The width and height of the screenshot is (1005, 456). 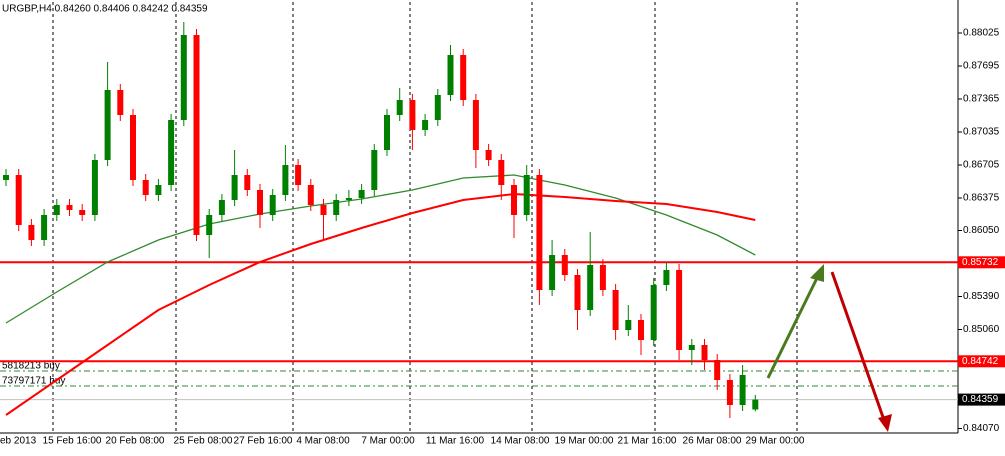 What do you see at coordinates (33, 381) in the screenshot?
I see `order-label: 73797171 buy` at bounding box center [33, 381].